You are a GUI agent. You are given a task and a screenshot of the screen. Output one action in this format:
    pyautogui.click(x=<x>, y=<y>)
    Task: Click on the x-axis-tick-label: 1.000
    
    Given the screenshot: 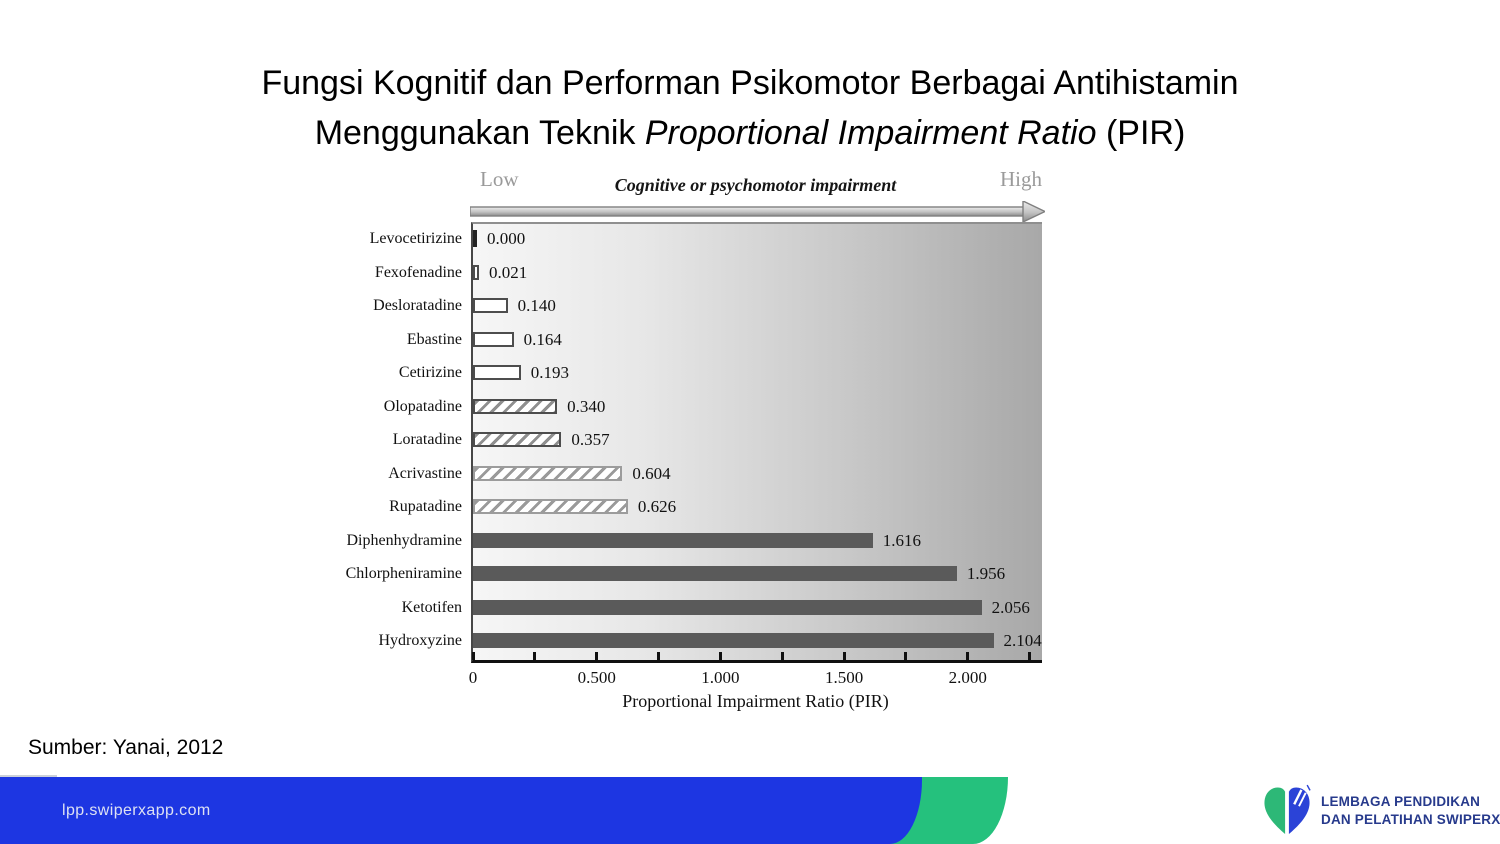 What is the action you would take?
    pyautogui.click(x=720, y=677)
    